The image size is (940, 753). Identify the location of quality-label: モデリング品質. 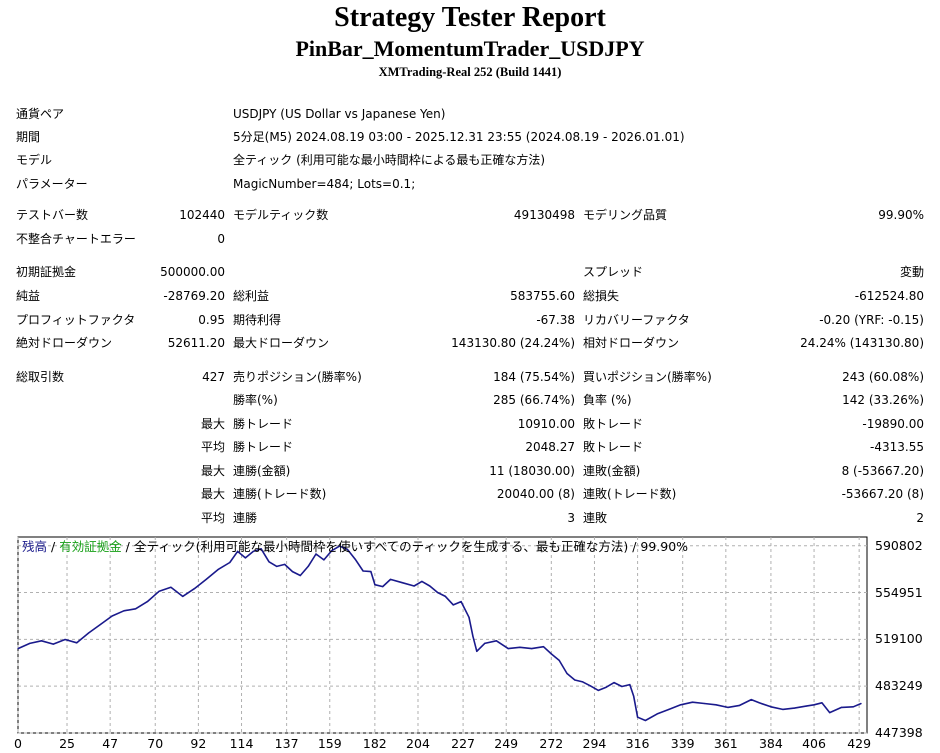
(625, 215).